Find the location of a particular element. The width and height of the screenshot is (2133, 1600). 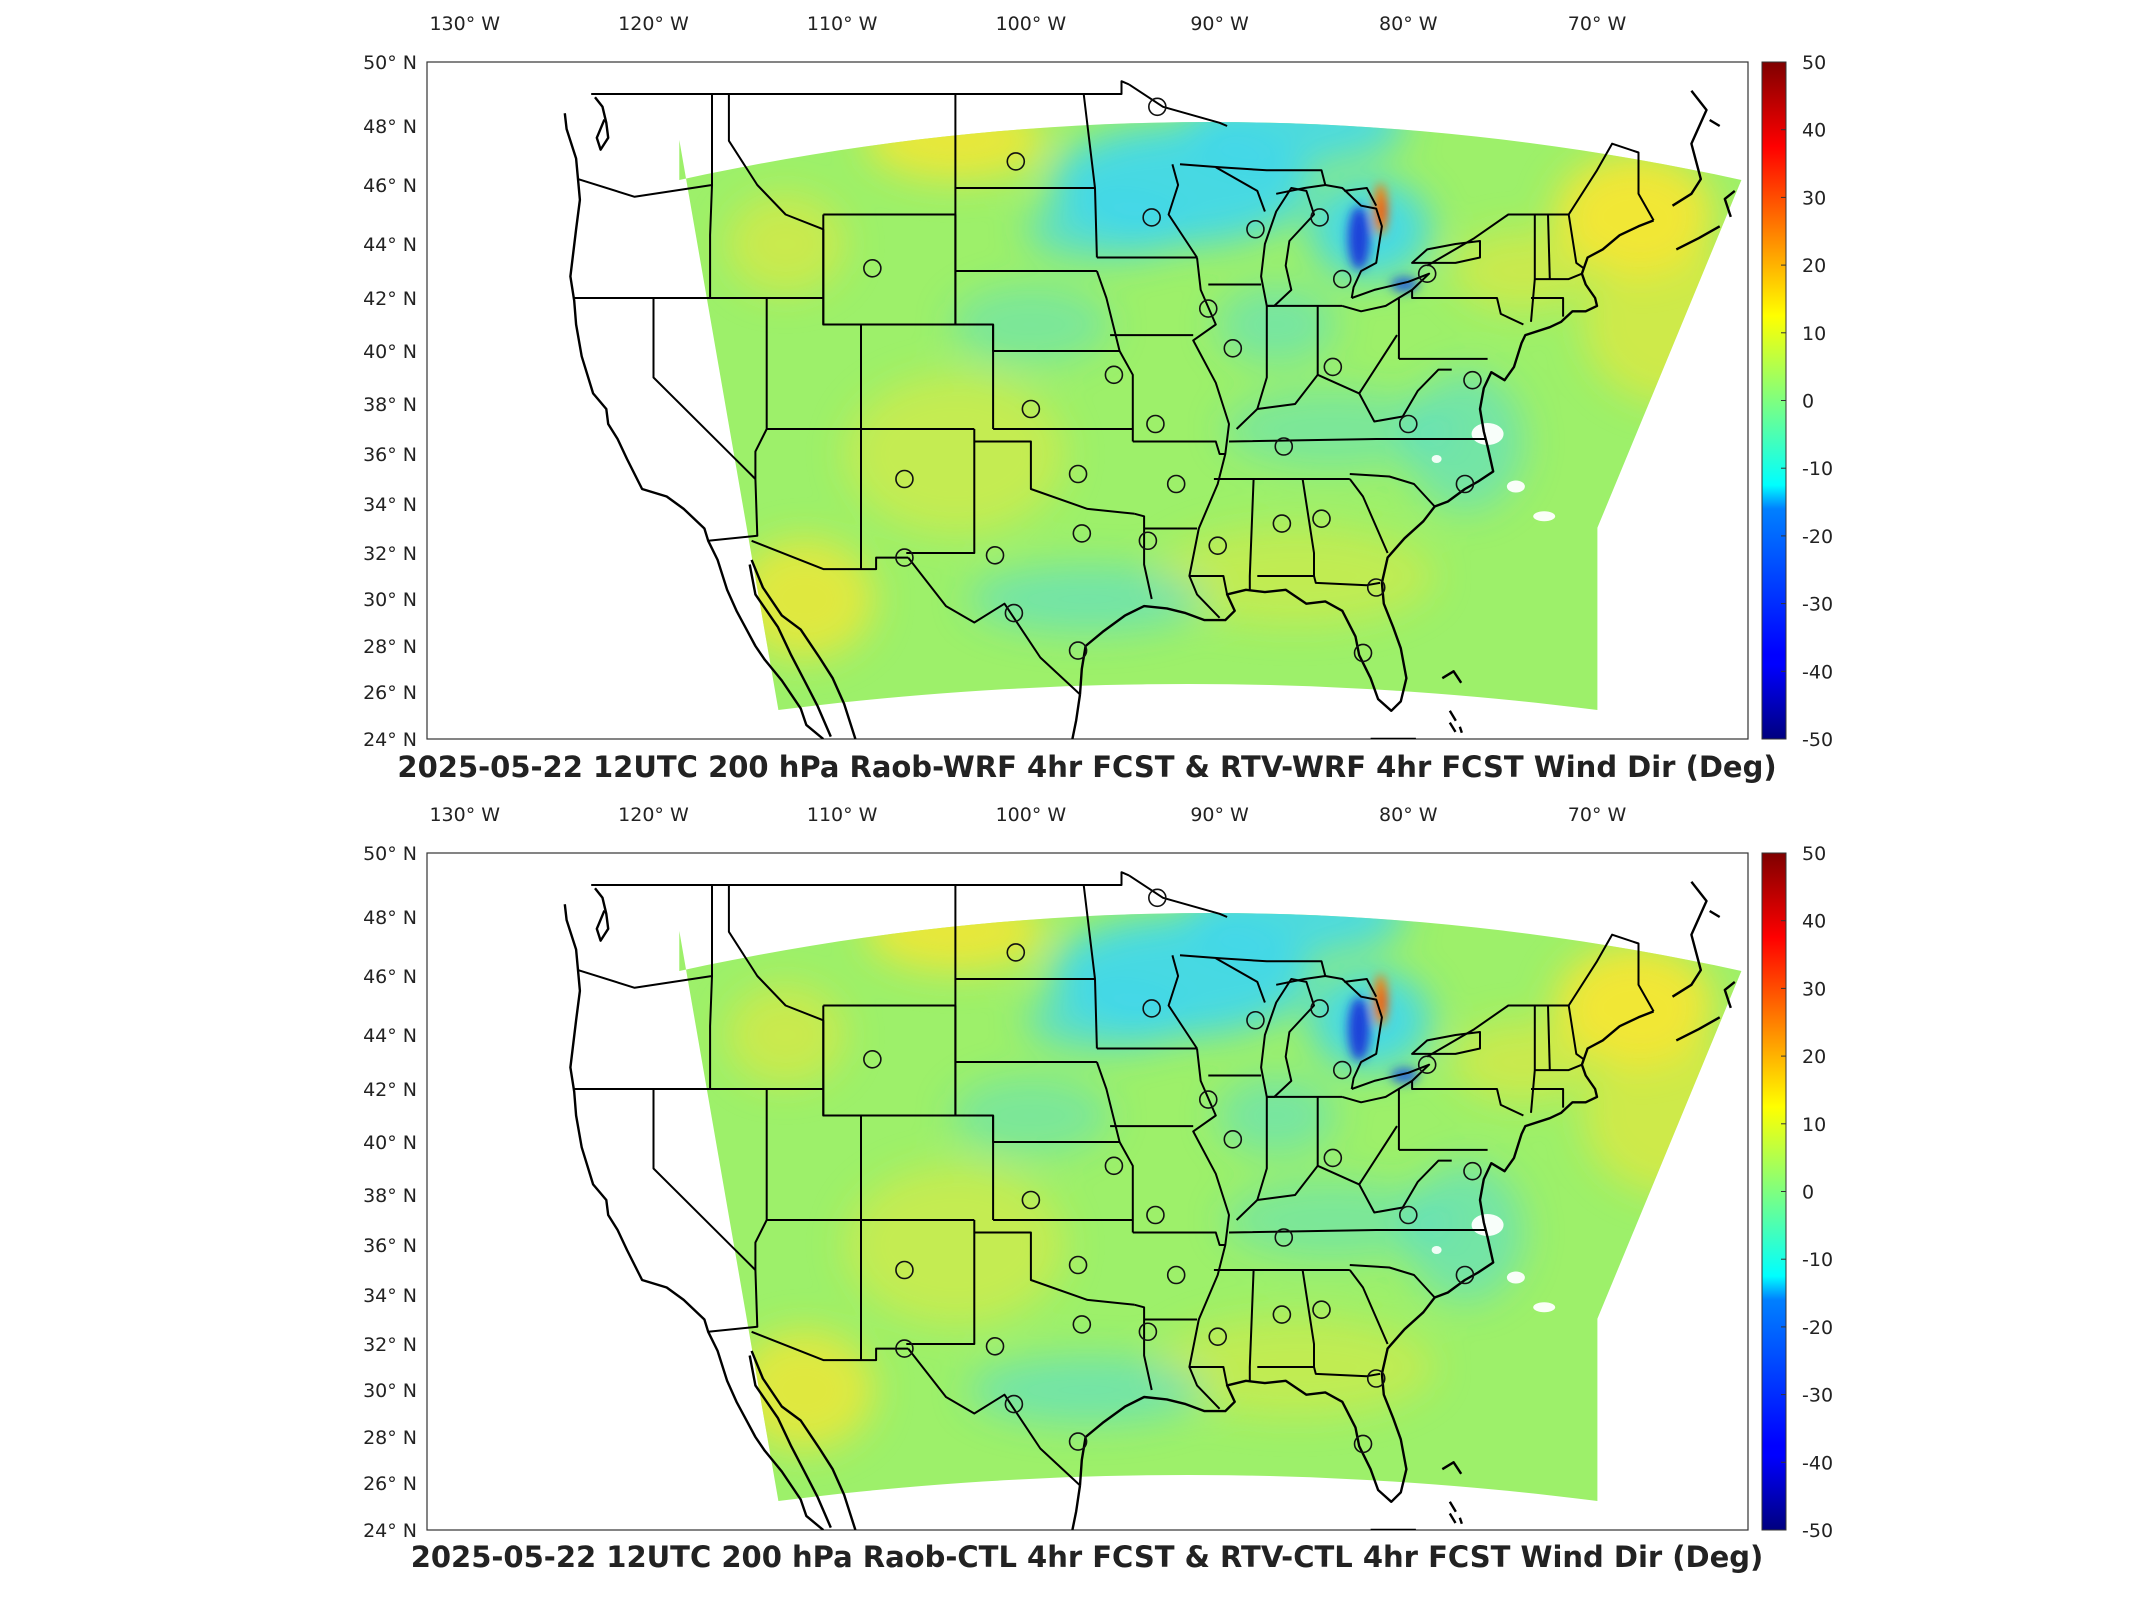

colorbar-tick-label: -30 is located at coordinates (1817, 1396).